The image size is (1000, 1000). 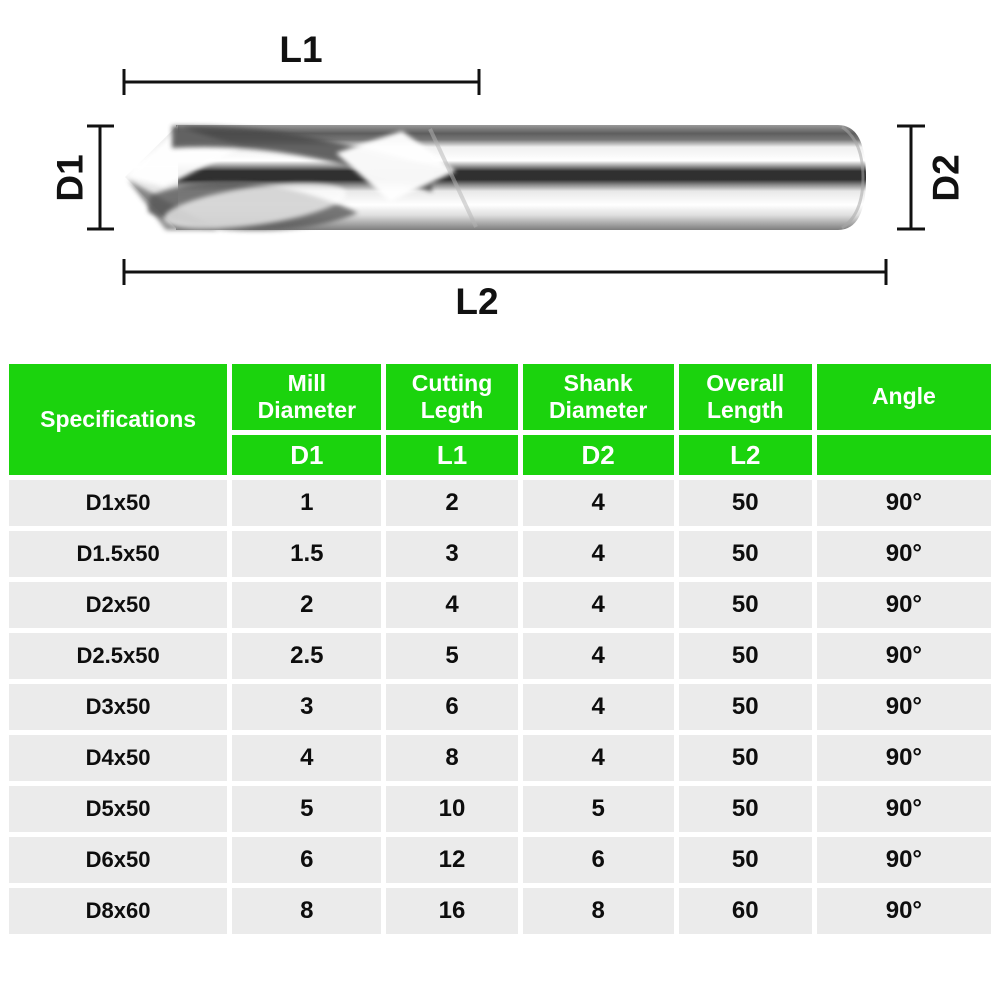 I want to click on sub-header-l1: L1, so click(x=452, y=455).